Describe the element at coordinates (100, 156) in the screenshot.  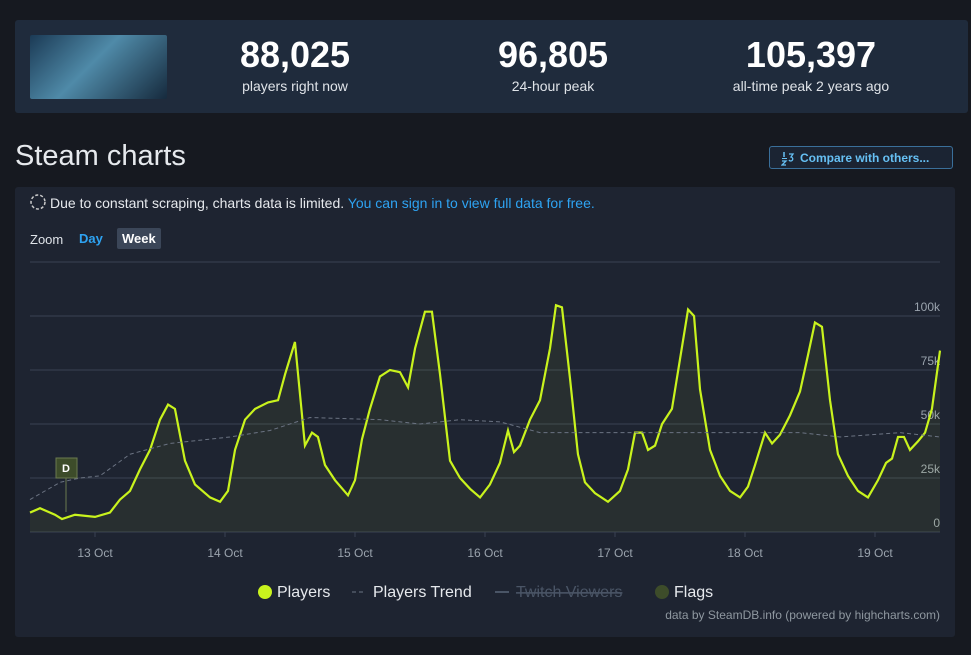
I see `page-title: Steam charts` at that location.